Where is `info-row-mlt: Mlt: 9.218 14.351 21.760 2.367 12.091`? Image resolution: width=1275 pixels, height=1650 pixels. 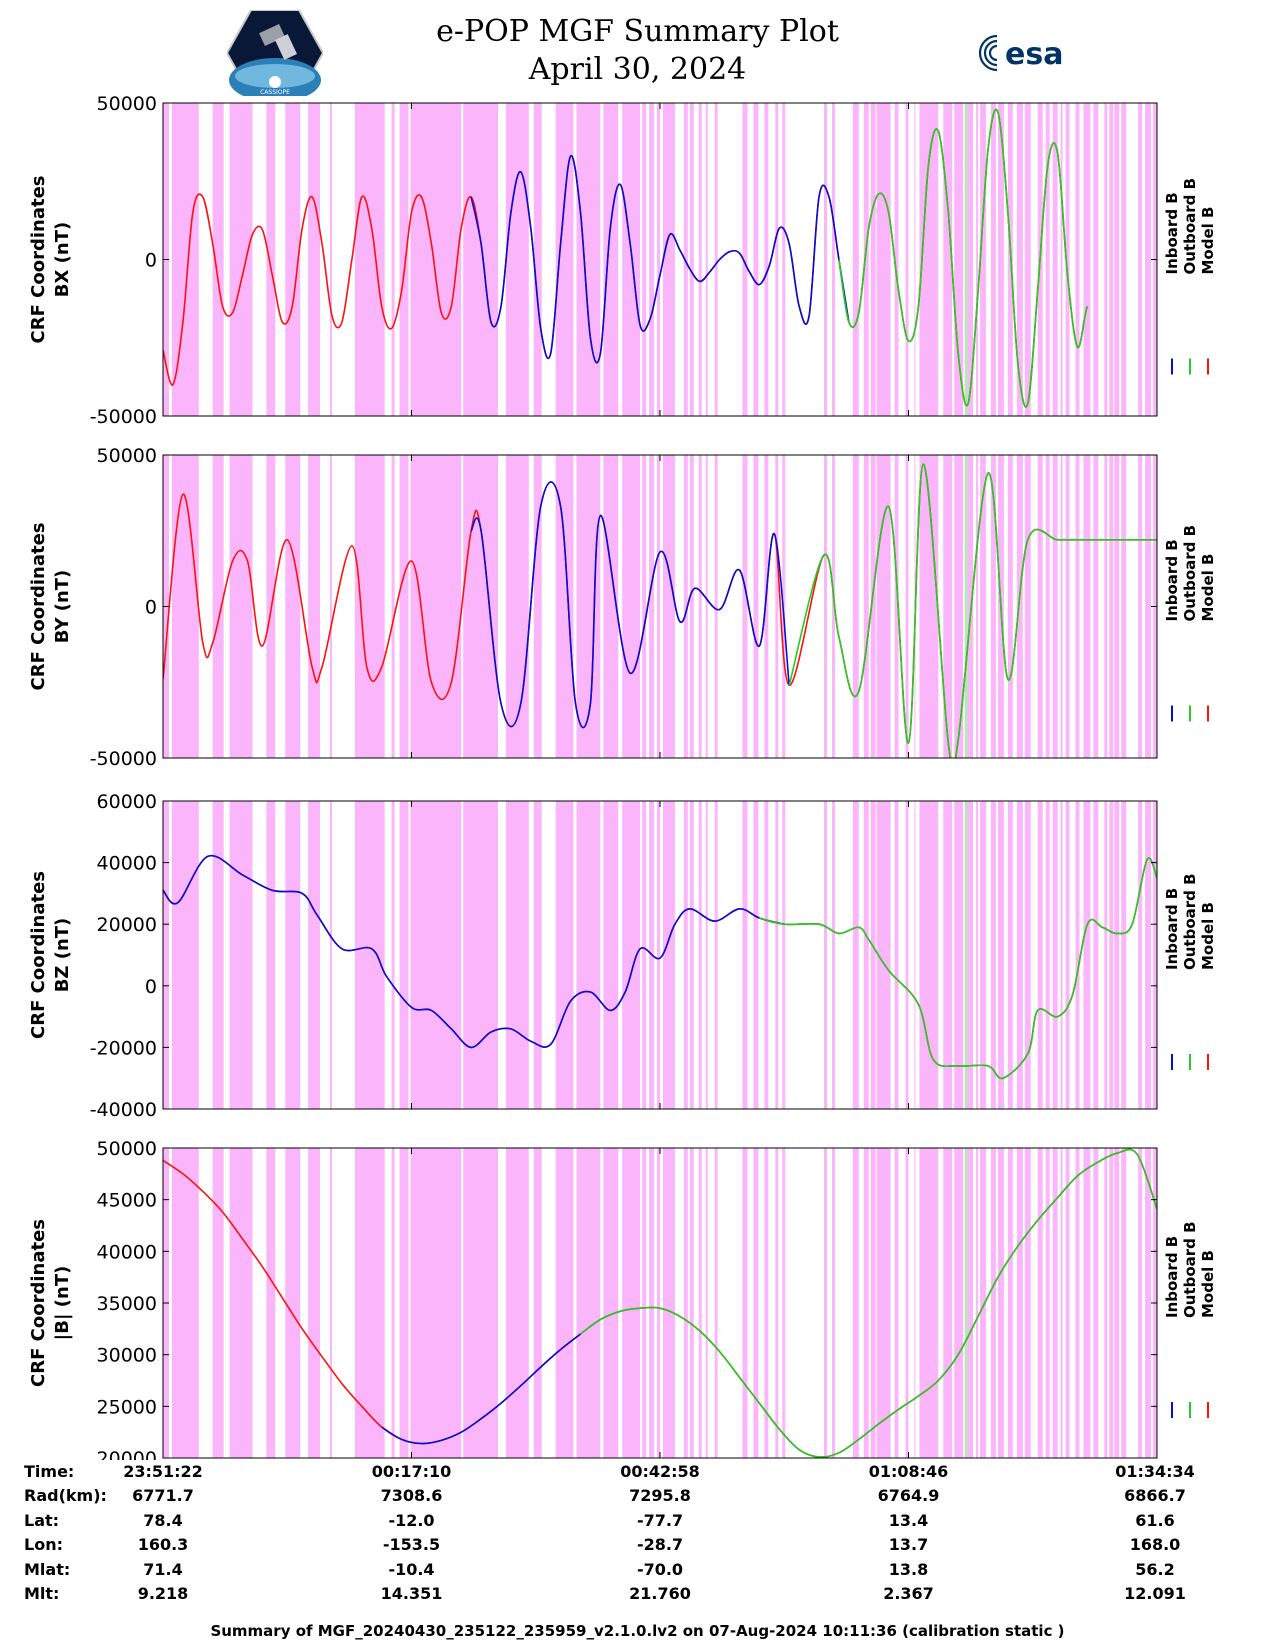 info-row-mlt: Mlt: 9.218 14.351 21.760 2.367 12.091 is located at coordinates (637, 1596).